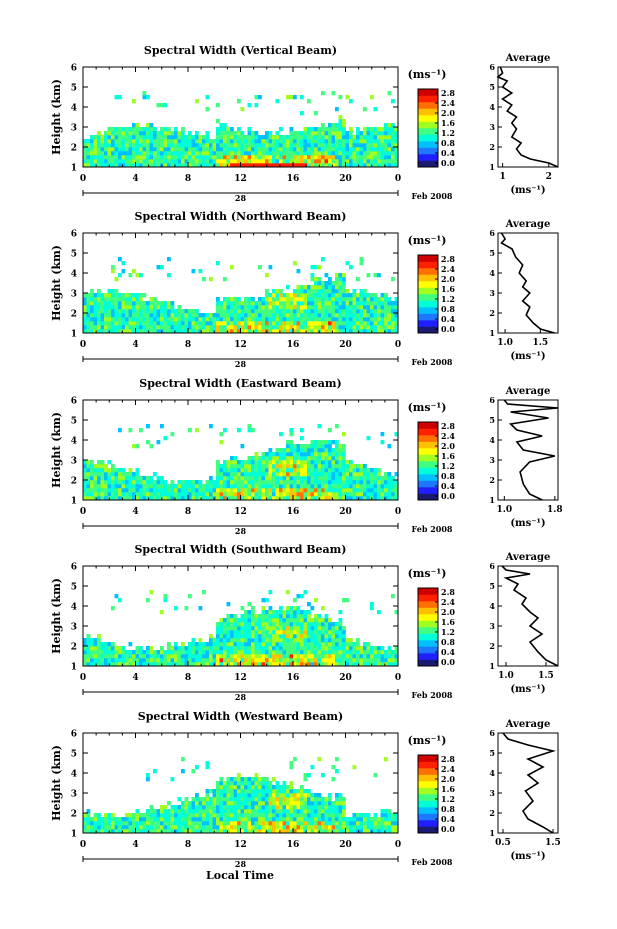 The height and width of the screenshot is (929, 617). Describe the element at coordinates (74, 169) in the screenshot. I see `y-tick-label: 1` at that location.